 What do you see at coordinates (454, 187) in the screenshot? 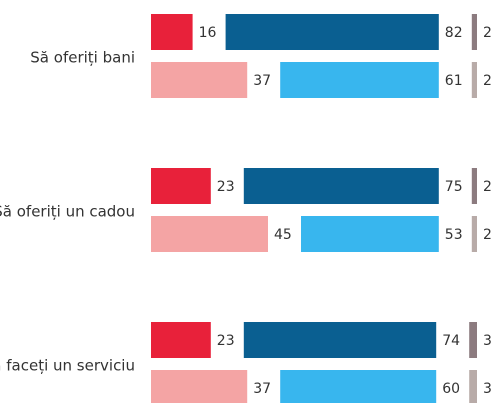
I see `value-label: 75` at bounding box center [454, 187].